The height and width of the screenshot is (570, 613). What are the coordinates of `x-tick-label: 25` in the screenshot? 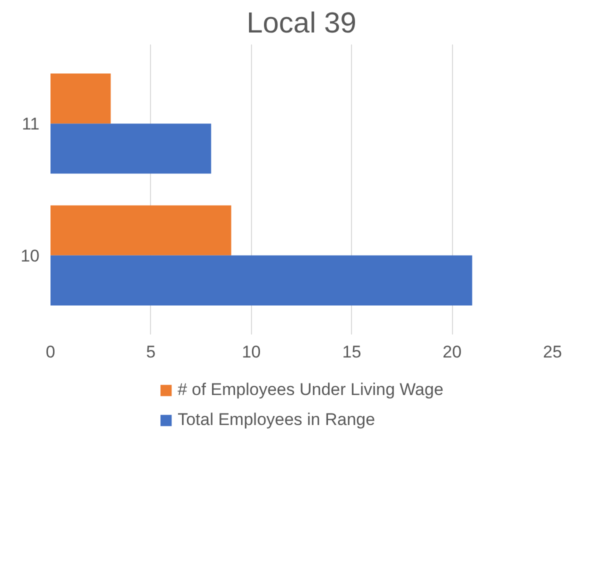 It's located at (552, 352).